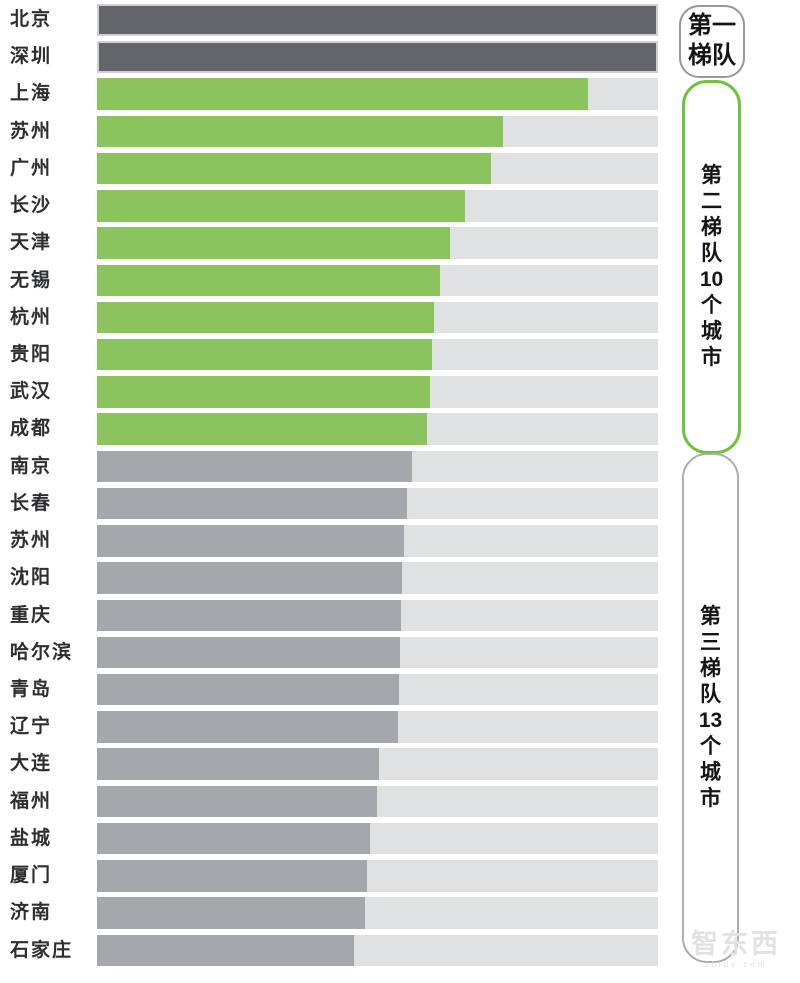 Image resolution: width=800 pixels, height=983 pixels. I want to click on city-label: 长春, so click(31, 503).